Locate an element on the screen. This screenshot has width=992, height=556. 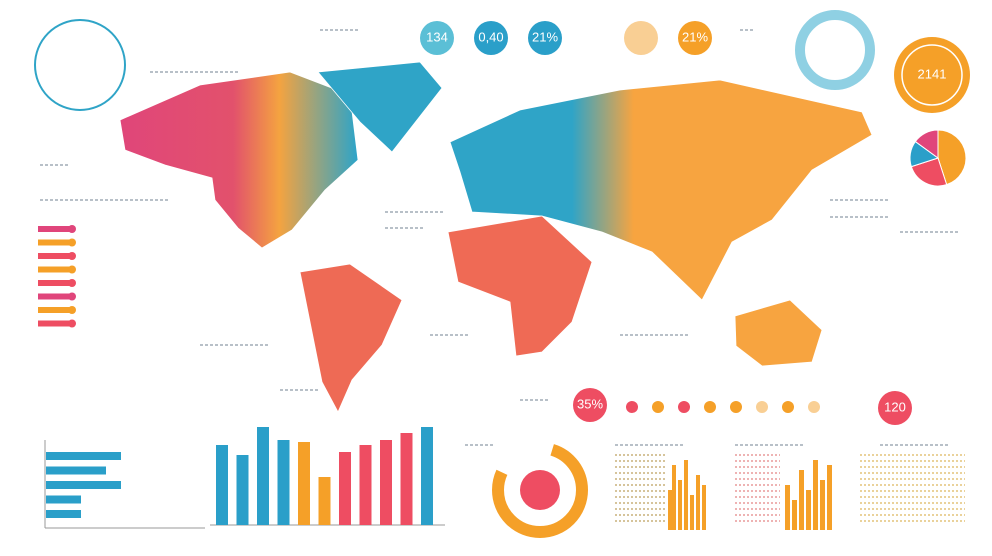
red-badge-label: 35% is located at coordinates (590, 403).